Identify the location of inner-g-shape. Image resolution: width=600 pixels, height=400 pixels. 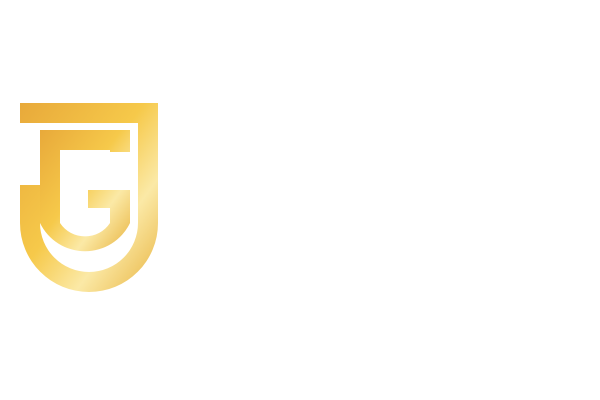
(85, 191).